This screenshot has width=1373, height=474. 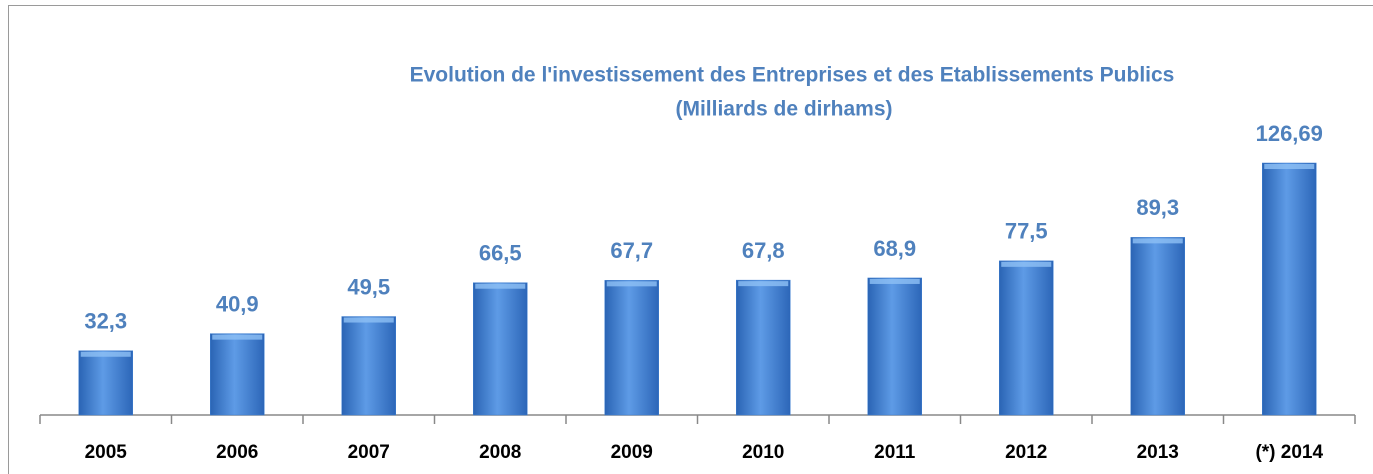 What do you see at coordinates (763, 452) in the screenshot?
I see `x-tick-label: 2010` at bounding box center [763, 452].